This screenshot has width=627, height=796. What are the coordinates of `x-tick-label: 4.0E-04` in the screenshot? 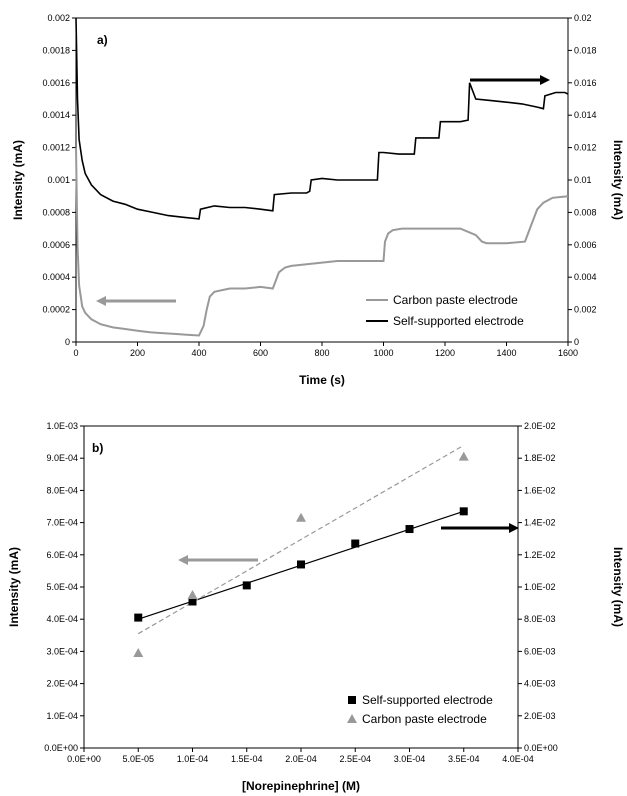 It's located at (518, 759).